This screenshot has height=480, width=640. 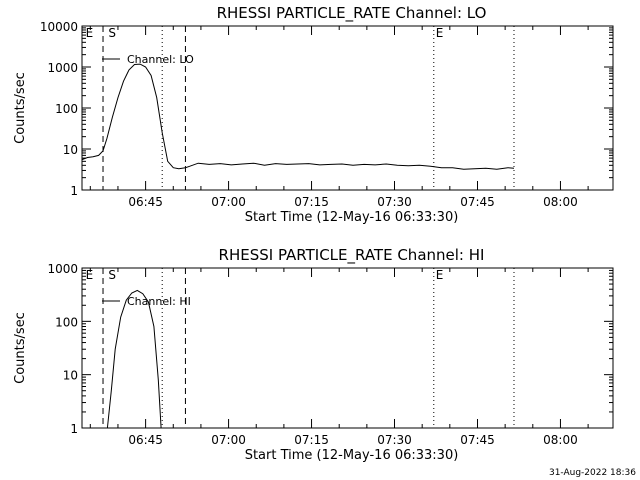 I want to click on legend-label: Channel: LO, so click(x=160, y=59).